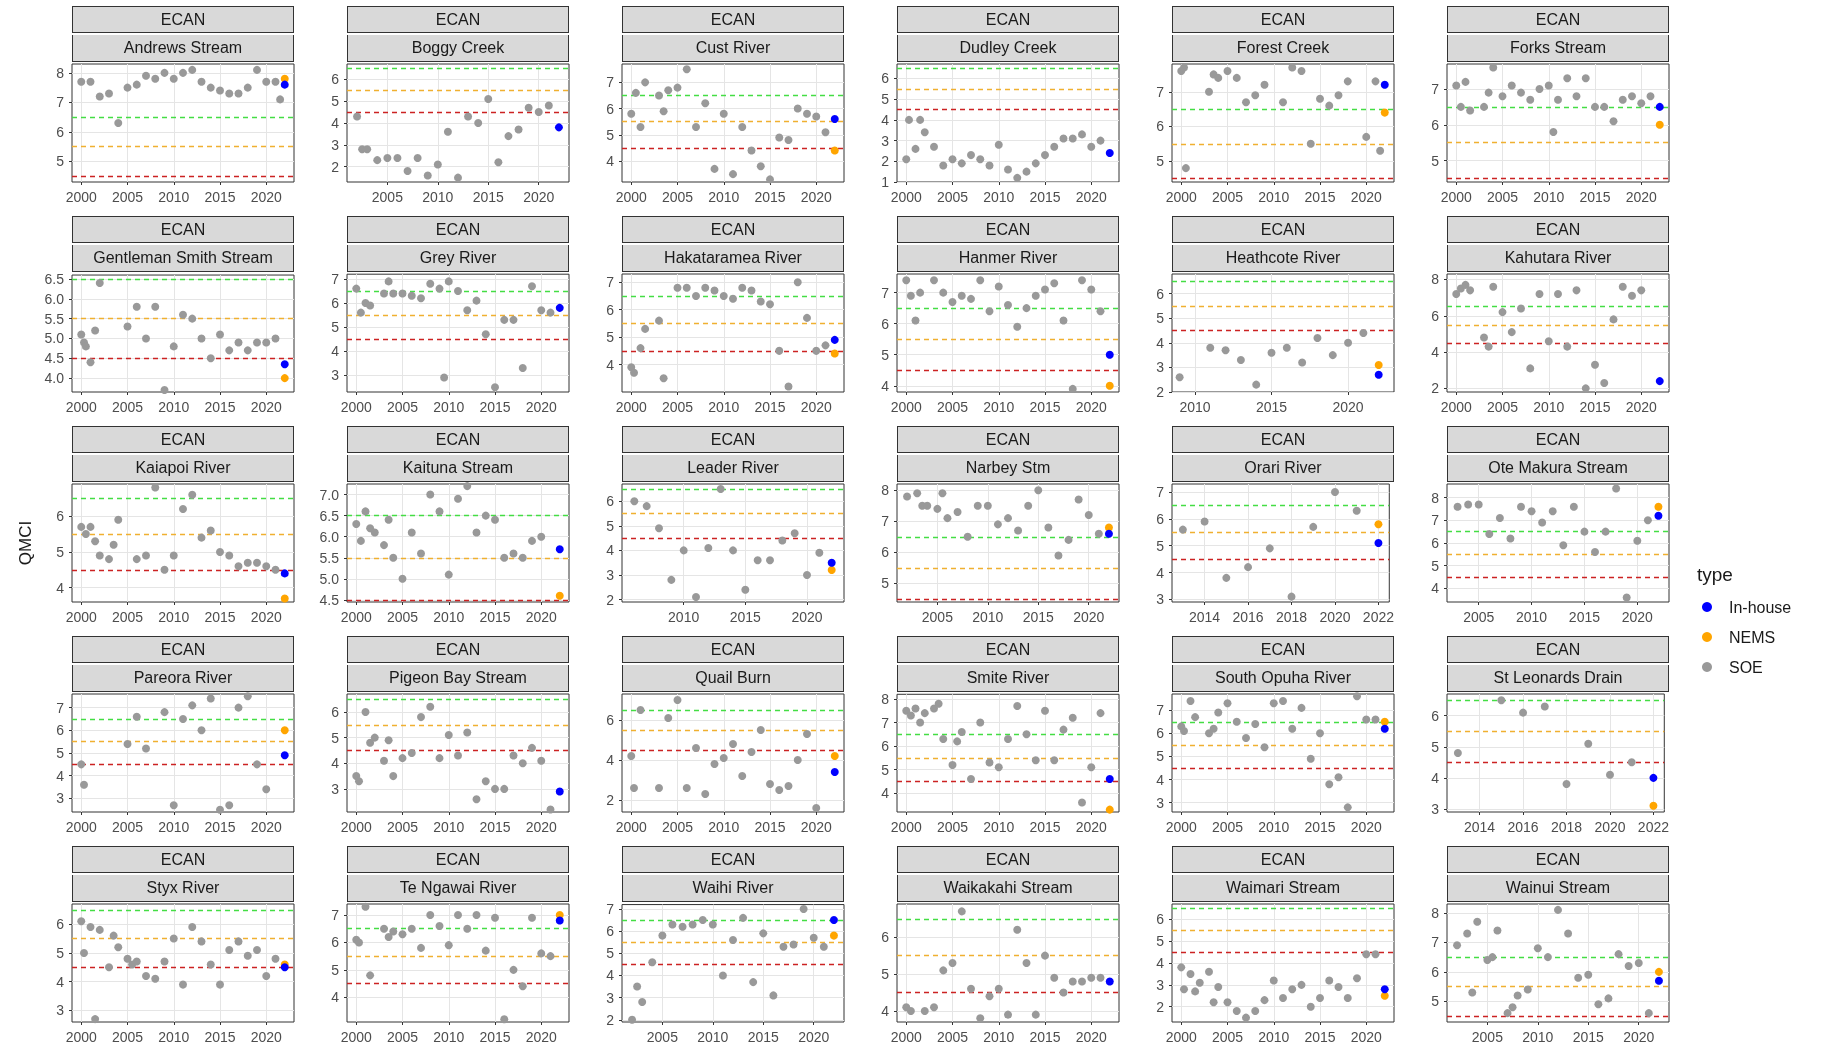 This screenshot has height=1060, width=1837. Describe the element at coordinates (54, 358) in the screenshot. I see `y-tick-label: 4.5` at that location.